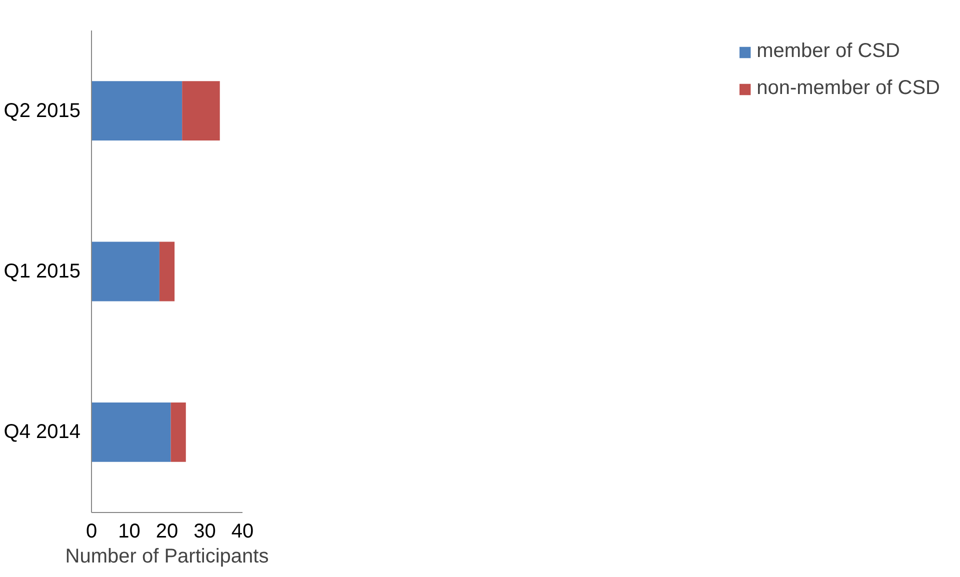 The width and height of the screenshot is (960, 577). I want to click on legend-label: member of CSD, so click(828, 51).